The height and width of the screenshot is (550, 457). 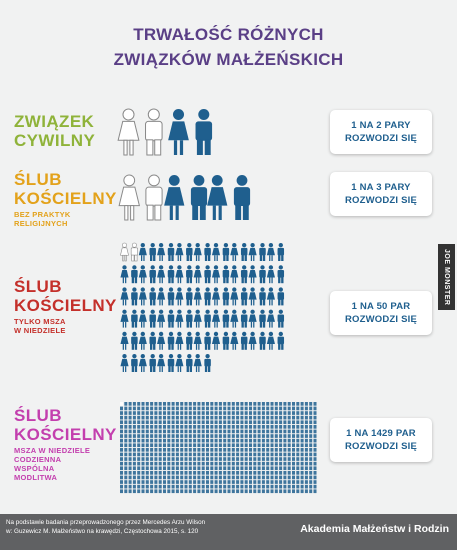 What do you see at coordinates (252, 252) in the screenshot?
I see `sunday-couple-7-woman-icon` at bounding box center [252, 252].